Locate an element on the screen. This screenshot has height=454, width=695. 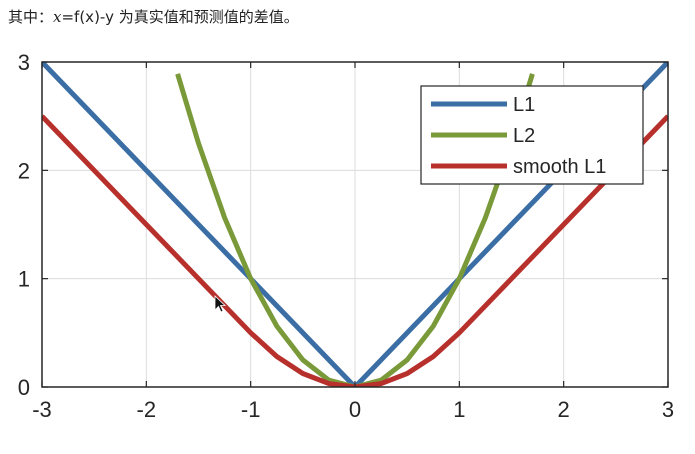
x-tick-label-3: 0 is located at coordinates (355, 409).